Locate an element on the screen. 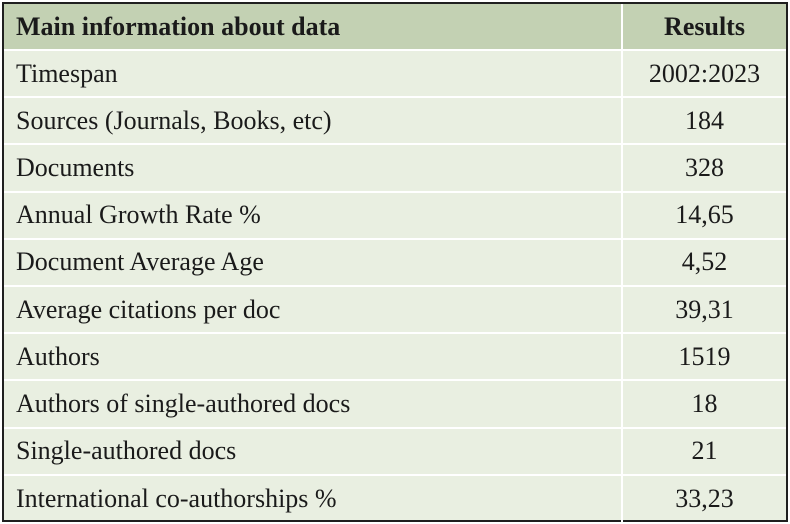 The width and height of the screenshot is (790, 524). row-value-annual-growth-rate: 14,65 is located at coordinates (704, 215).